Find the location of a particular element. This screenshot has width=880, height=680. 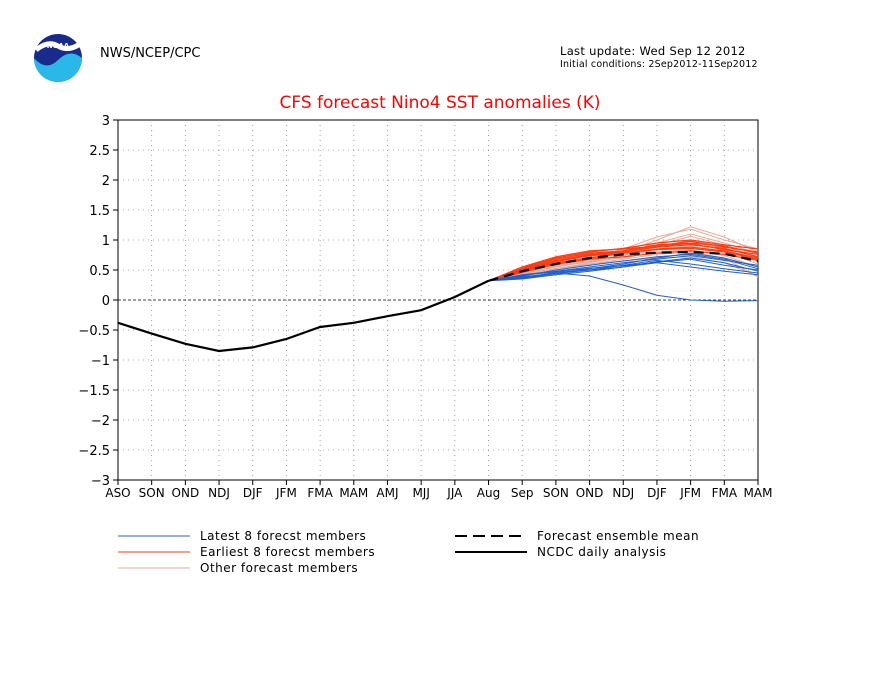

y-tick-label: −3 is located at coordinates (100, 481).